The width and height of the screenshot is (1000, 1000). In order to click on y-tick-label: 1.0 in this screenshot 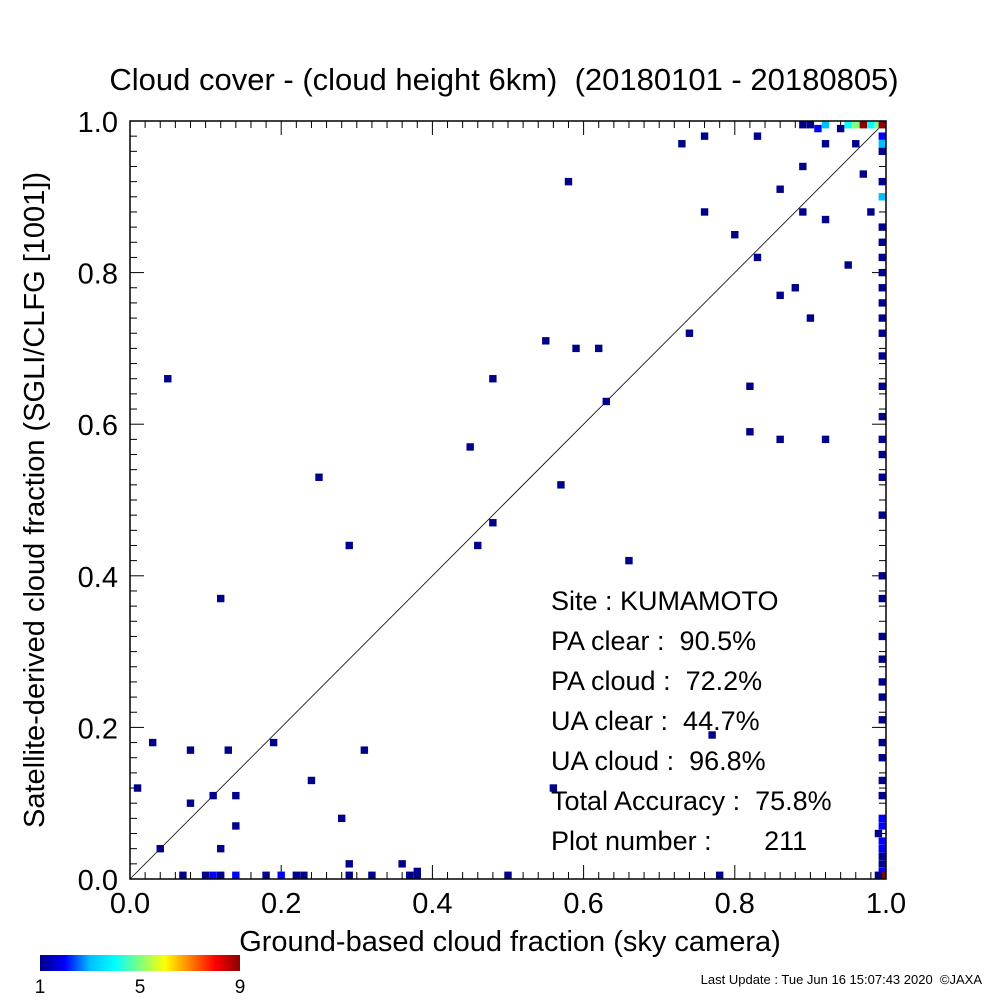, I will do `click(98, 123)`.